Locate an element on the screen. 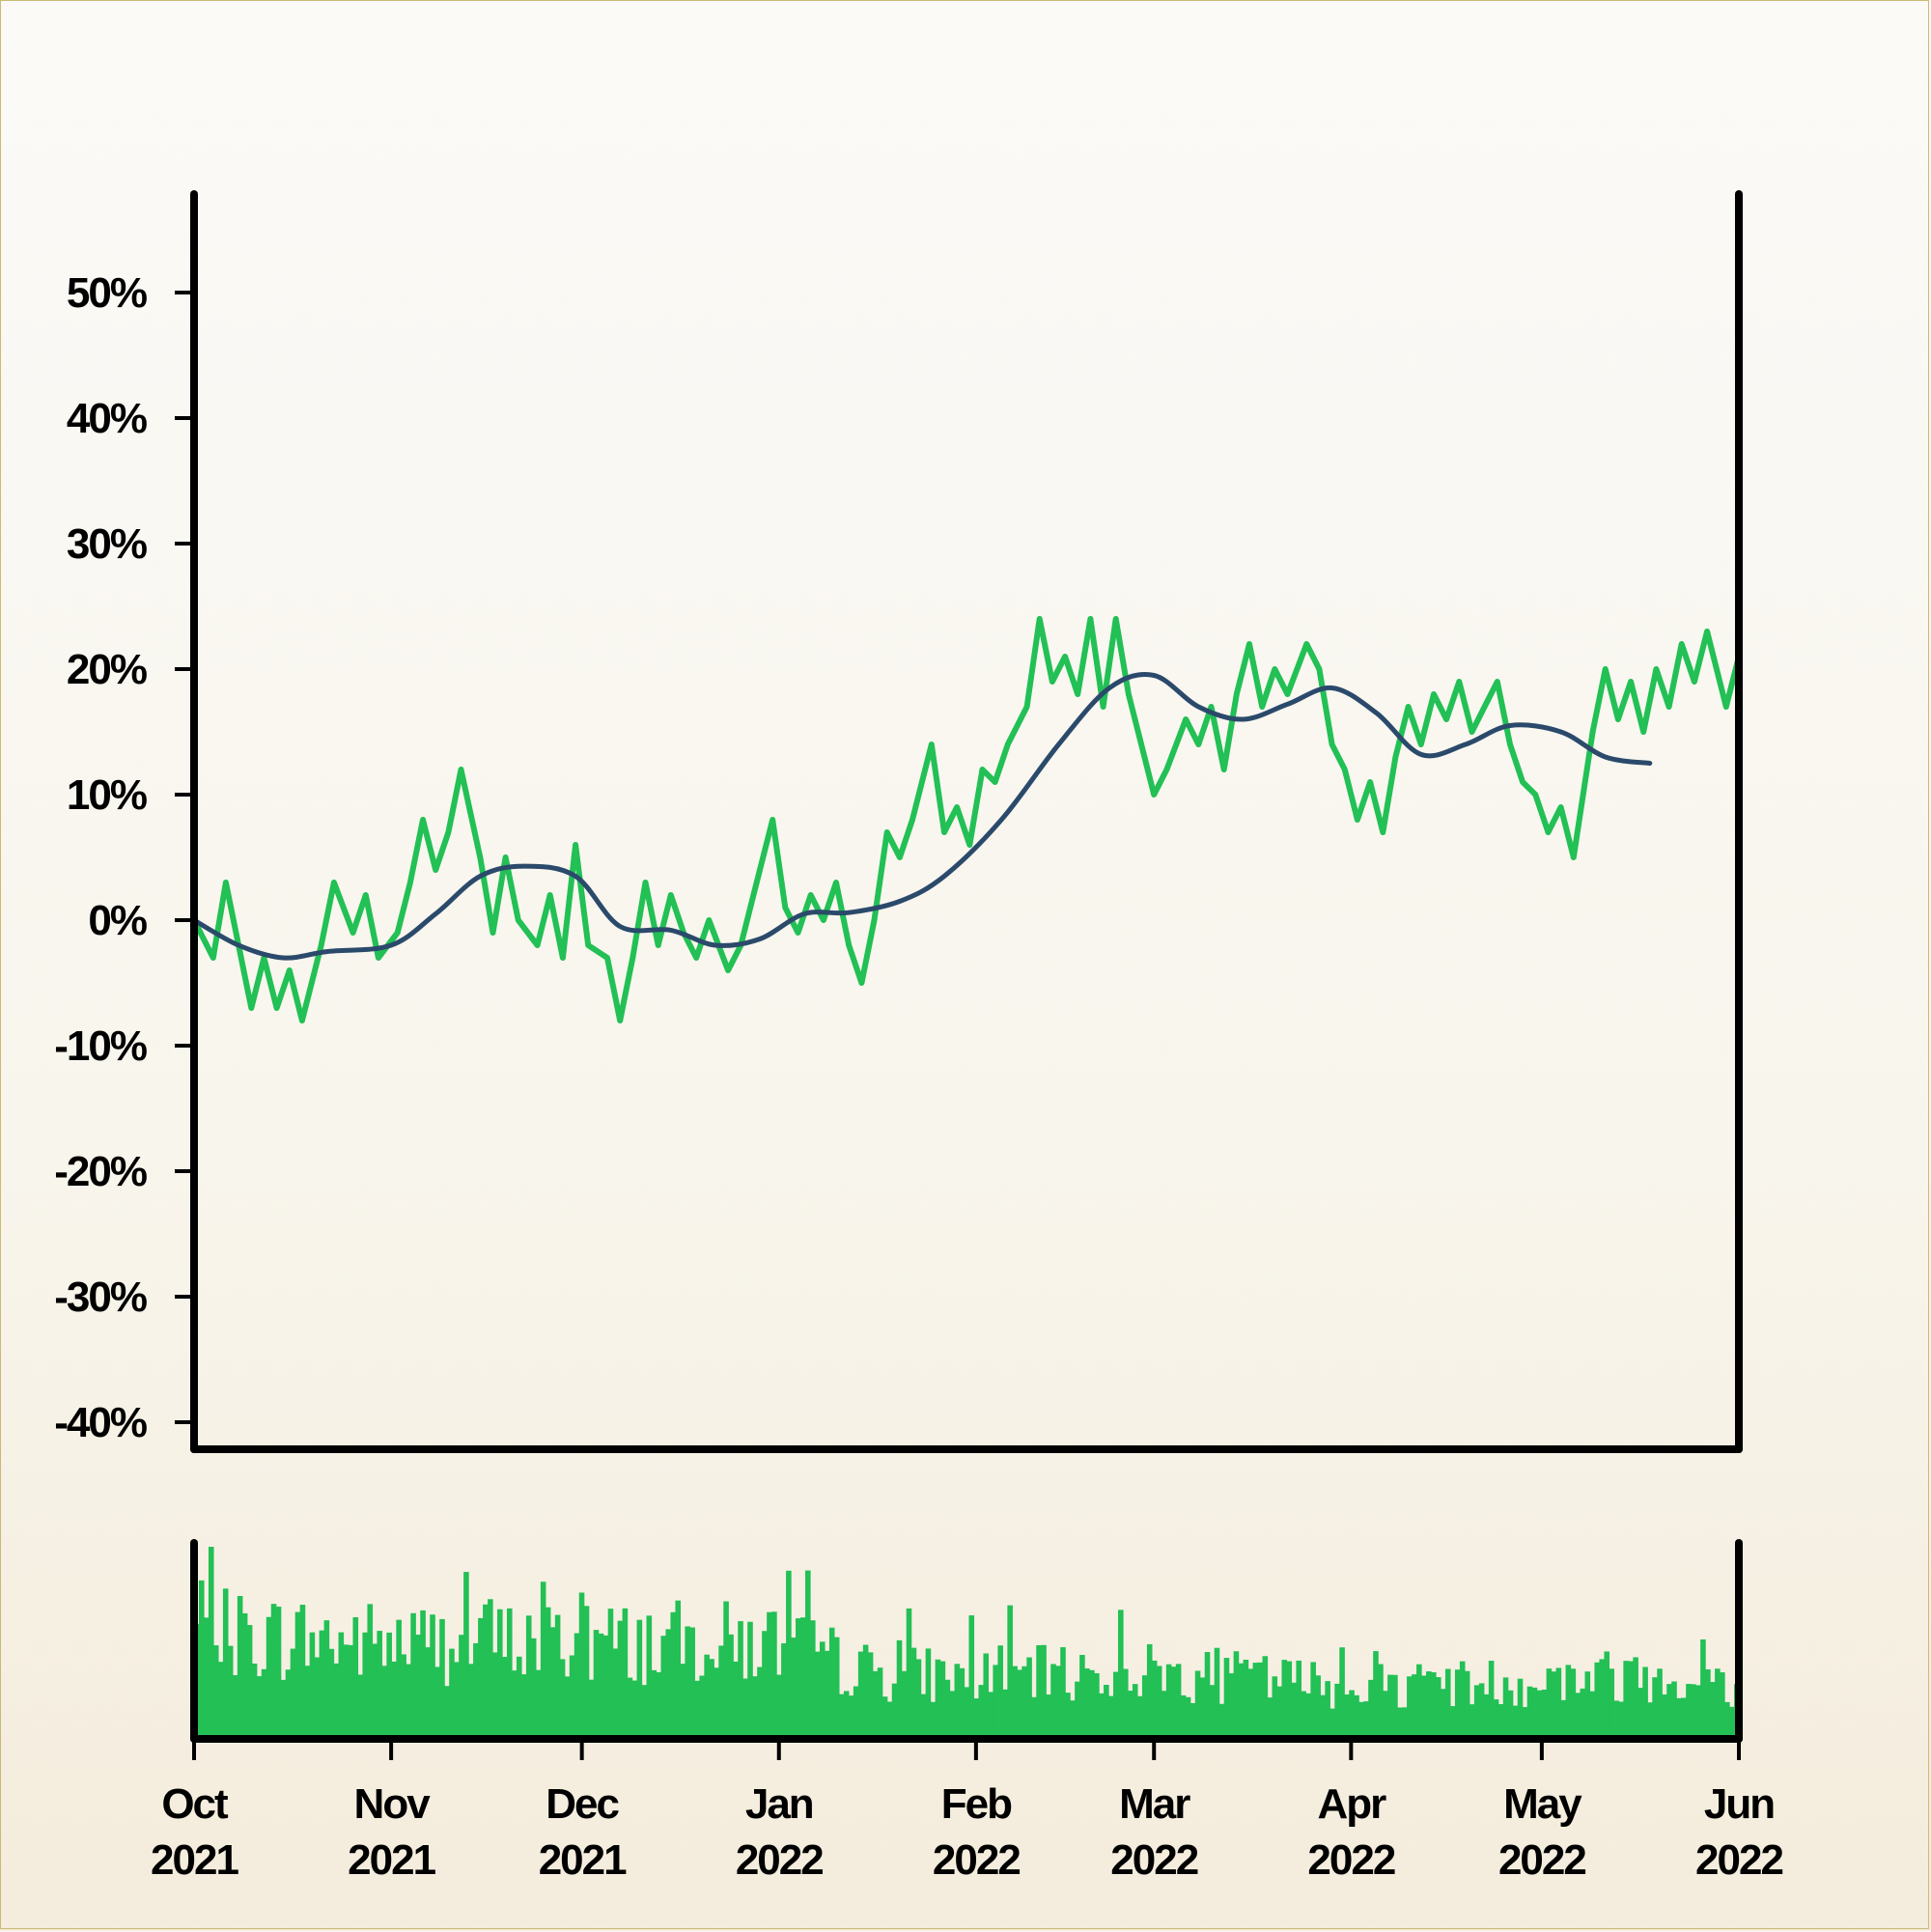  x-tick-month: Dec is located at coordinates (582, 1804).